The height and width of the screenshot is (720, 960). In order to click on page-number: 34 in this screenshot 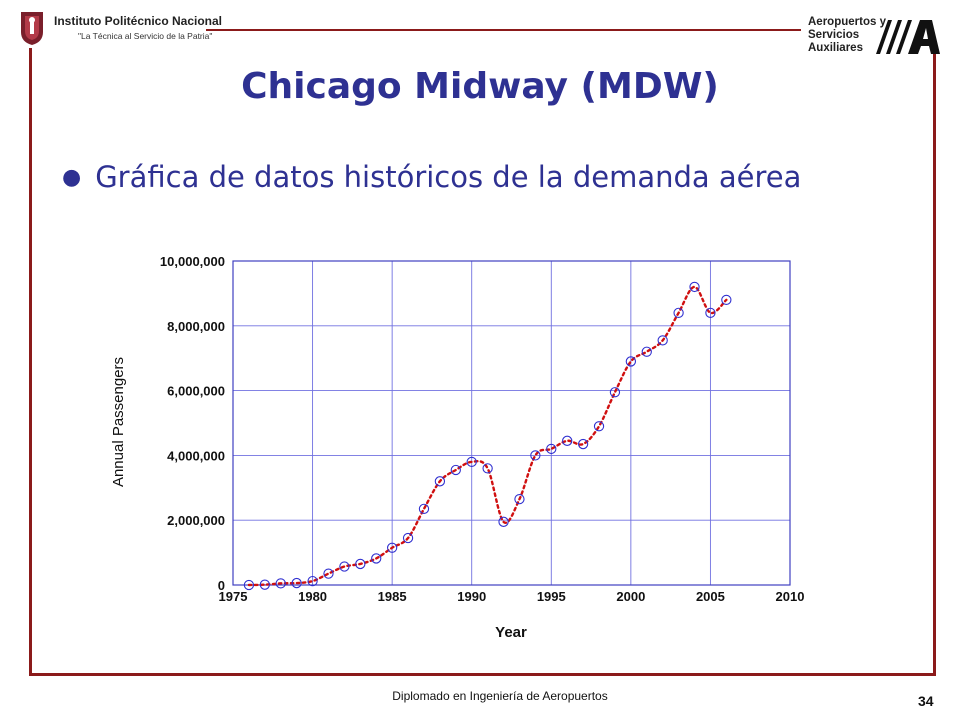, I will do `click(926, 701)`.